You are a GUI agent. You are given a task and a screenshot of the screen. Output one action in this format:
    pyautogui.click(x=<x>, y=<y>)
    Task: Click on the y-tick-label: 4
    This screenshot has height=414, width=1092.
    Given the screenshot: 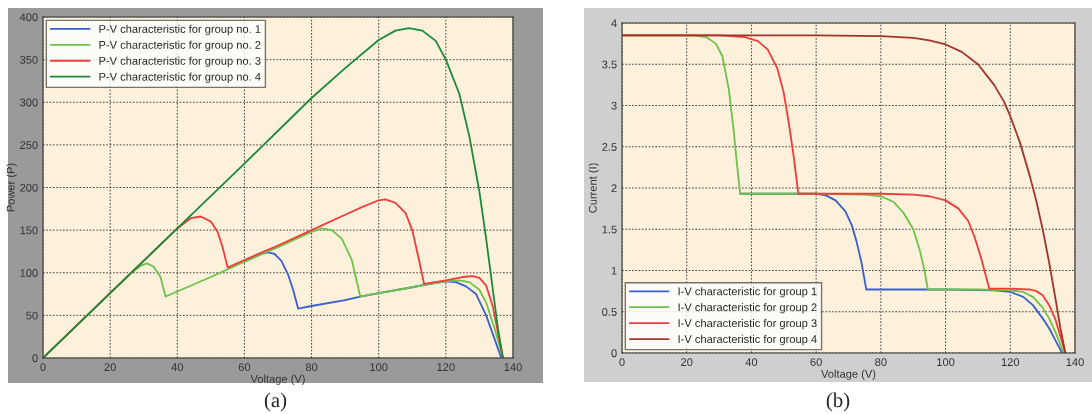 What is the action you would take?
    pyautogui.click(x=614, y=23)
    